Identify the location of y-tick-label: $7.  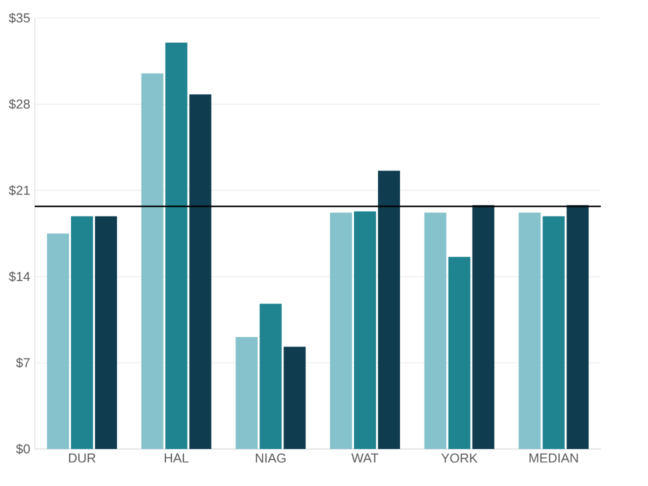
(23, 363).